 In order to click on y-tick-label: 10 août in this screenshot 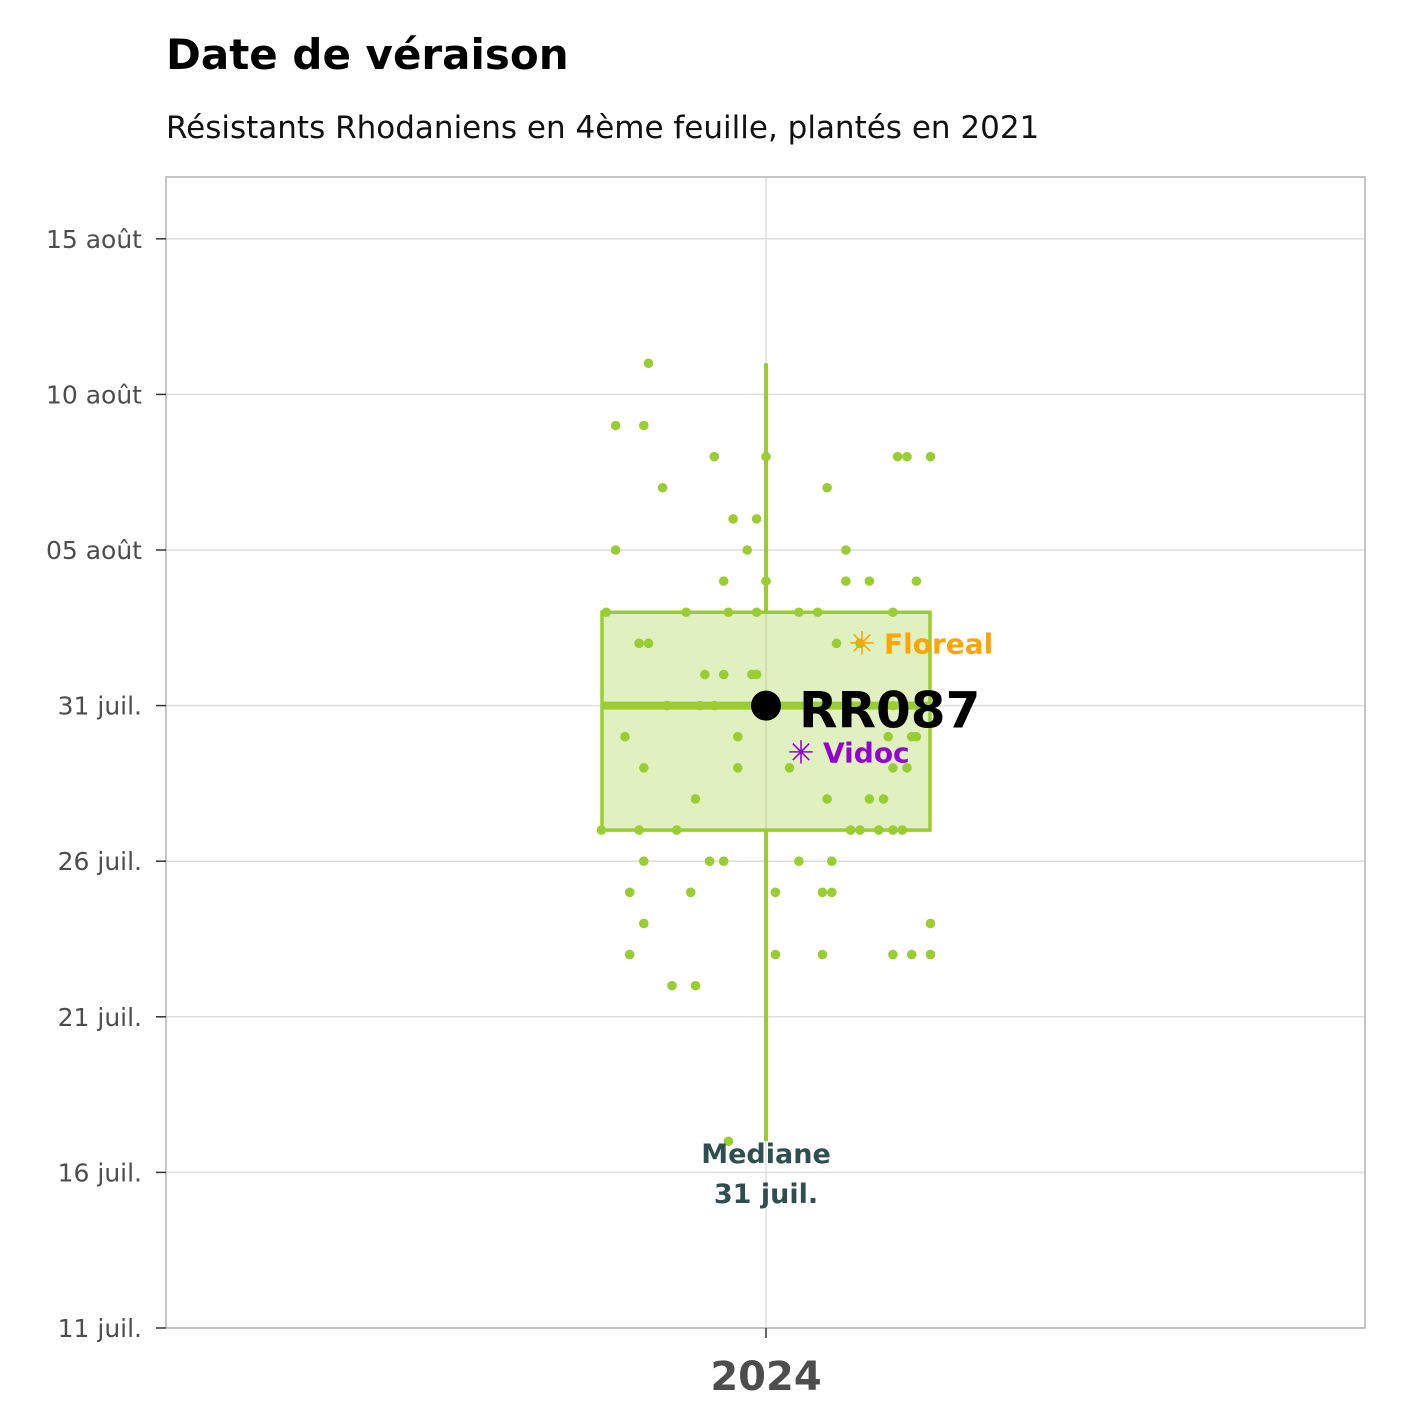, I will do `click(94, 394)`.